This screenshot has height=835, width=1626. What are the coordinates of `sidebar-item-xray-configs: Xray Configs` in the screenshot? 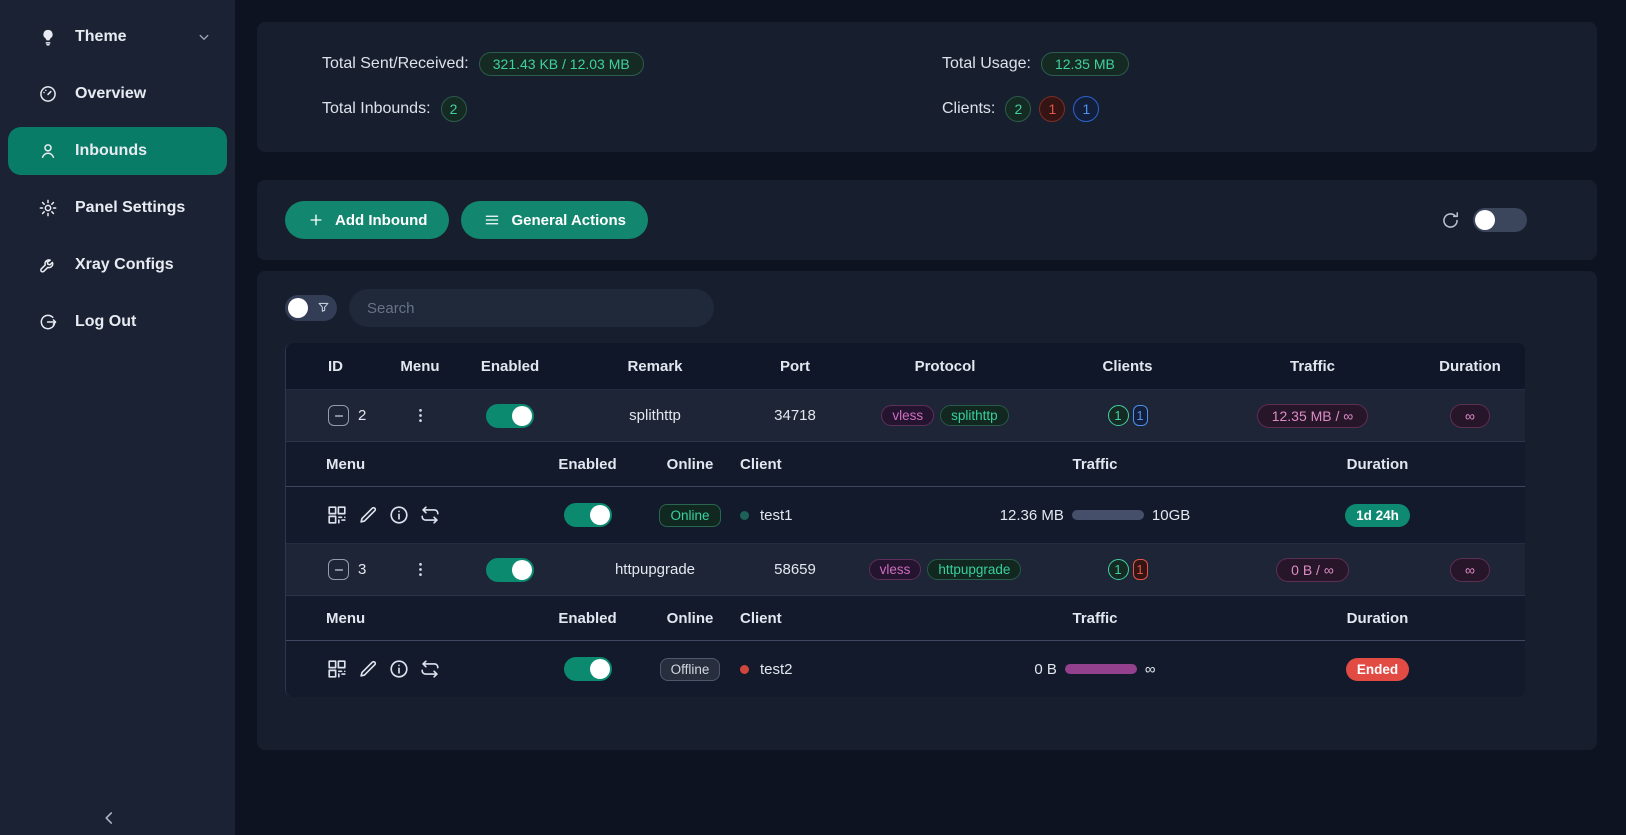 It's located at (117, 265).